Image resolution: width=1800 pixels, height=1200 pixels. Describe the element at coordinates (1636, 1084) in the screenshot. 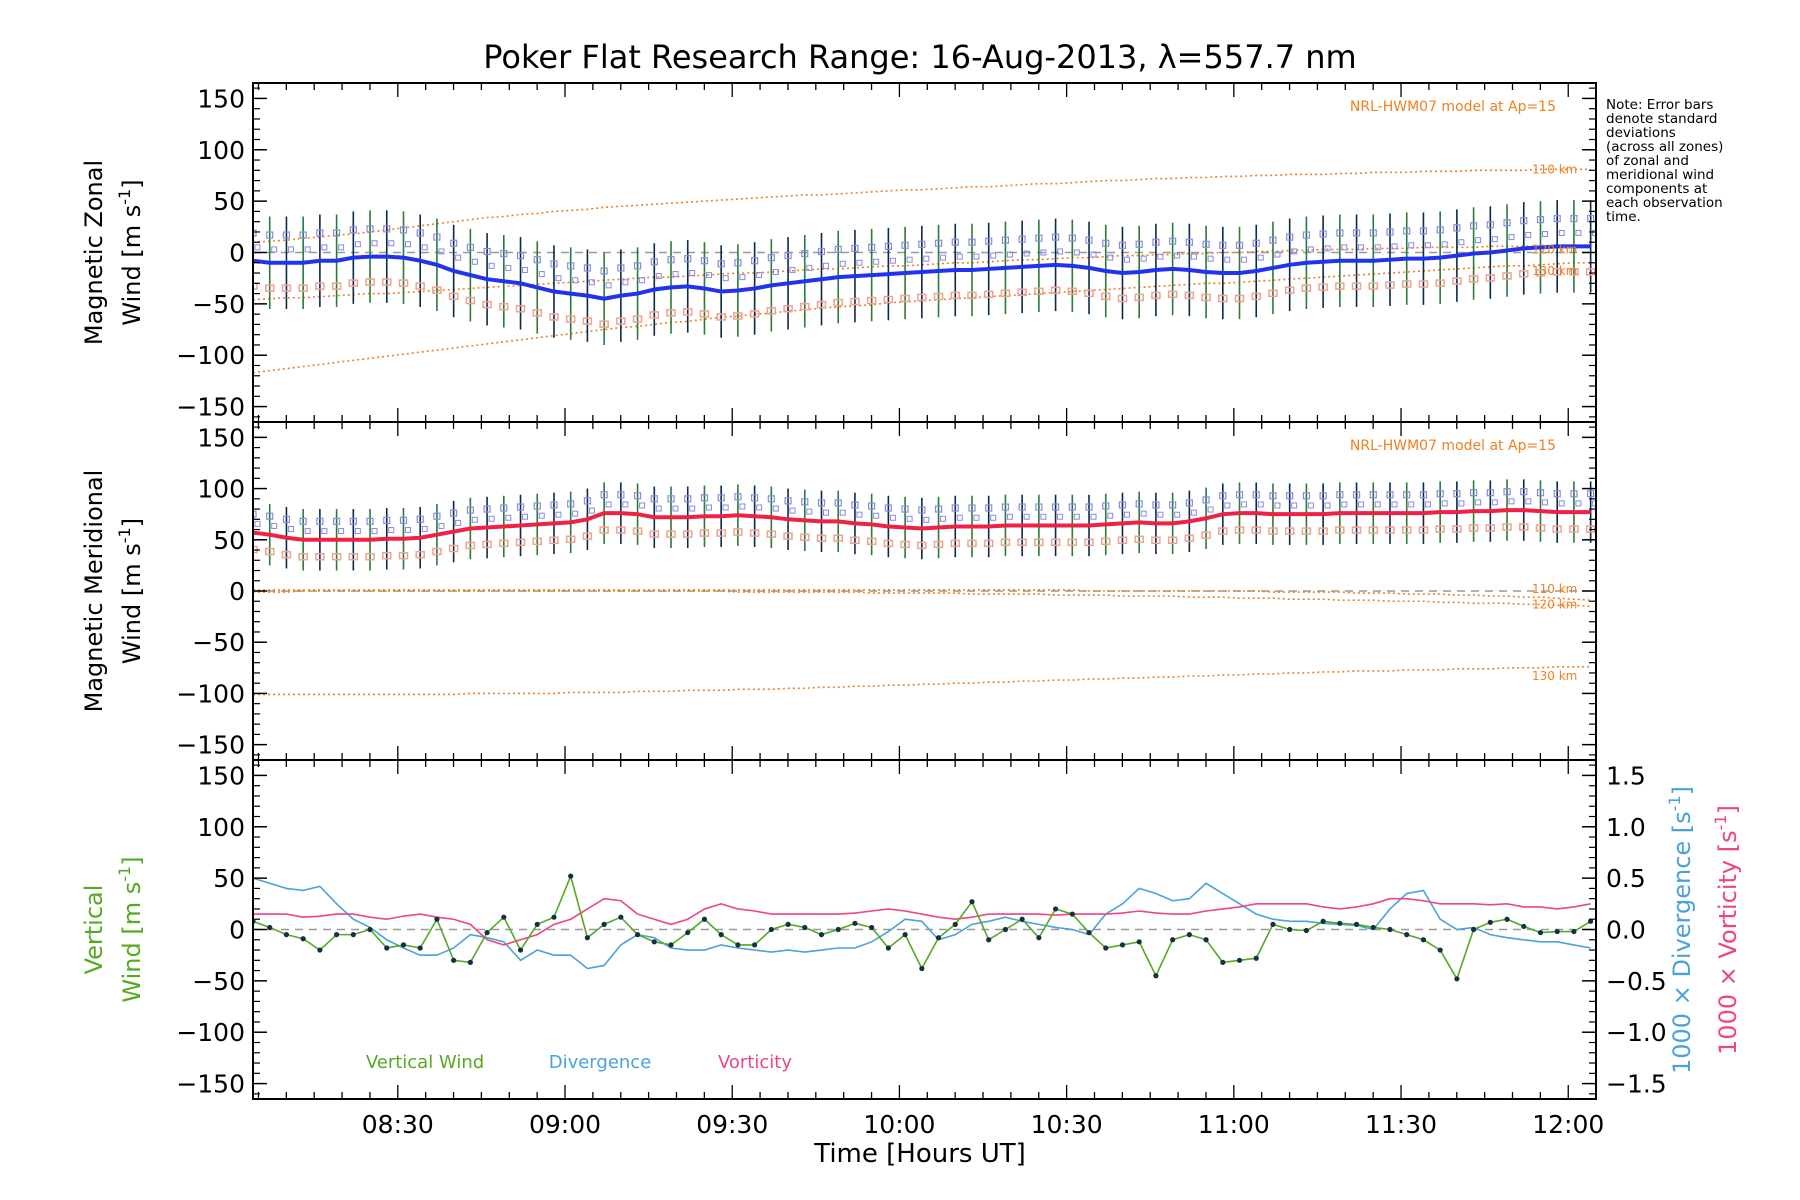

I see `y2-tick-label: −1.5` at that location.